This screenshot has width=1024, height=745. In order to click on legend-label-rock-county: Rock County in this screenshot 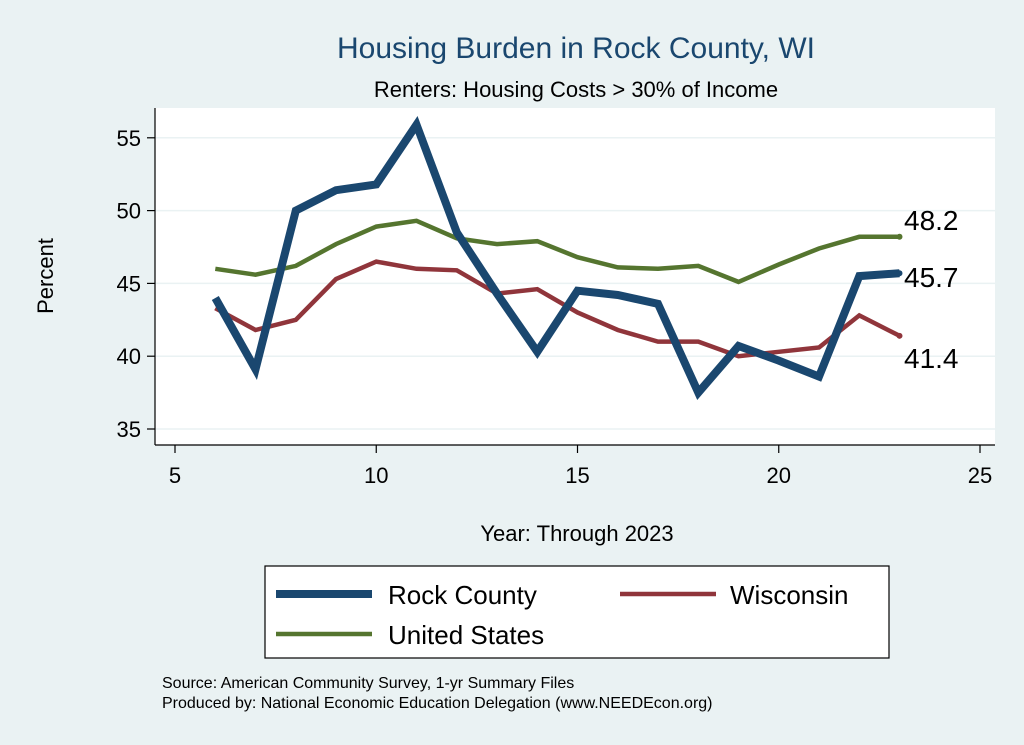, I will do `click(462, 595)`.